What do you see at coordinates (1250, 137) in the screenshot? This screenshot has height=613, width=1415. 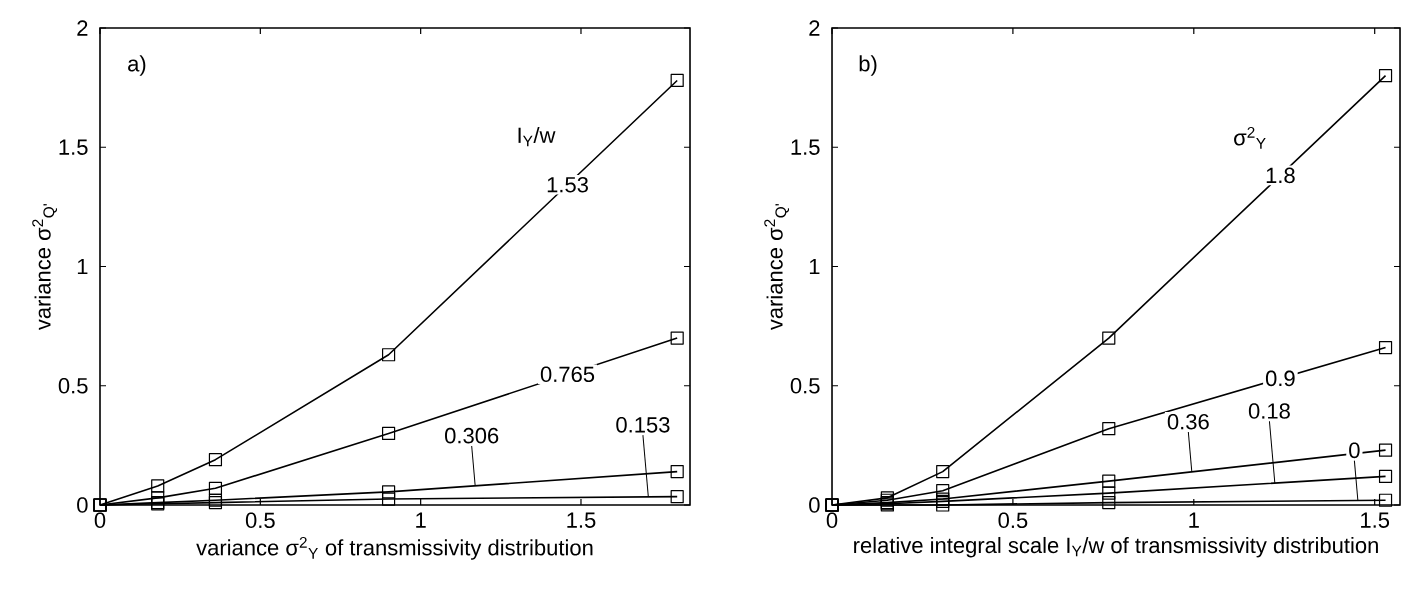 I see `annotation: σ$^{2}$Y` at bounding box center [1250, 137].